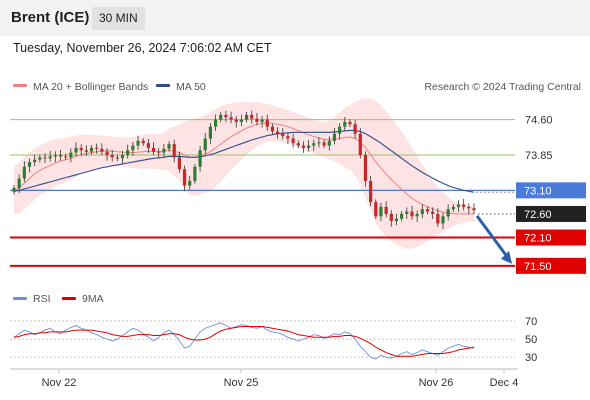 This screenshot has width=590, height=400. Describe the element at coordinates (538, 239) in the screenshot. I see `level-label-4: 72.10` at that location.